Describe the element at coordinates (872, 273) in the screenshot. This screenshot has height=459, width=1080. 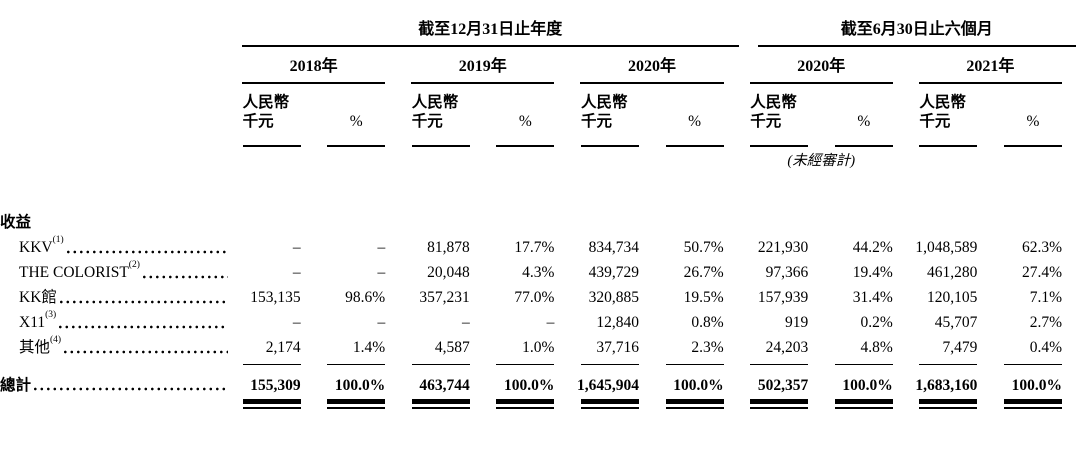
I see `percent-cell: 19.4%` at that location.